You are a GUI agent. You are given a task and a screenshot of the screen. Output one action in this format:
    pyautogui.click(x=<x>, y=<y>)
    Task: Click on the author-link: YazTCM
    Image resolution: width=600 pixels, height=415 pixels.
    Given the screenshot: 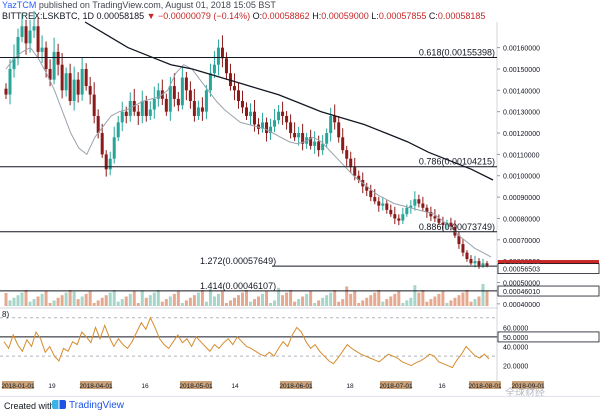 What is the action you would take?
    pyautogui.click(x=19, y=5)
    